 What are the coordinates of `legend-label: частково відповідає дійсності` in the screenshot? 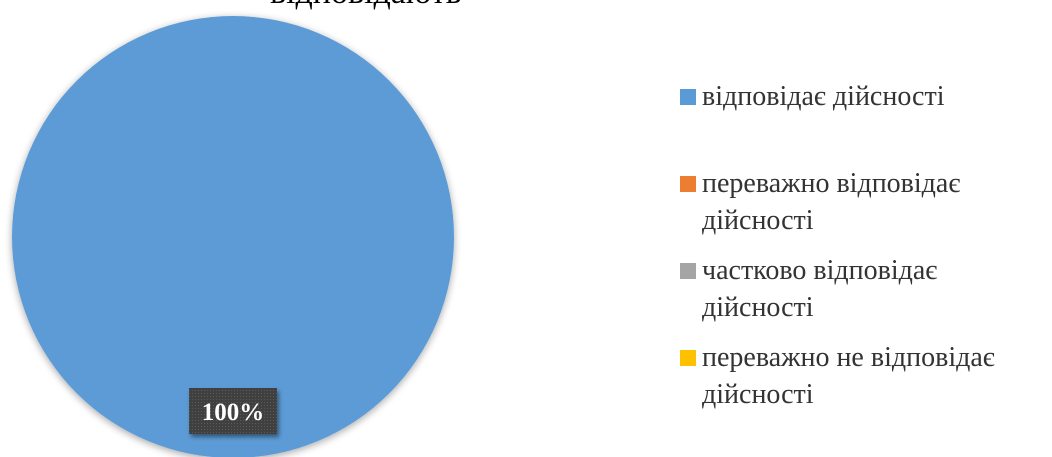 It's located at (820, 289).